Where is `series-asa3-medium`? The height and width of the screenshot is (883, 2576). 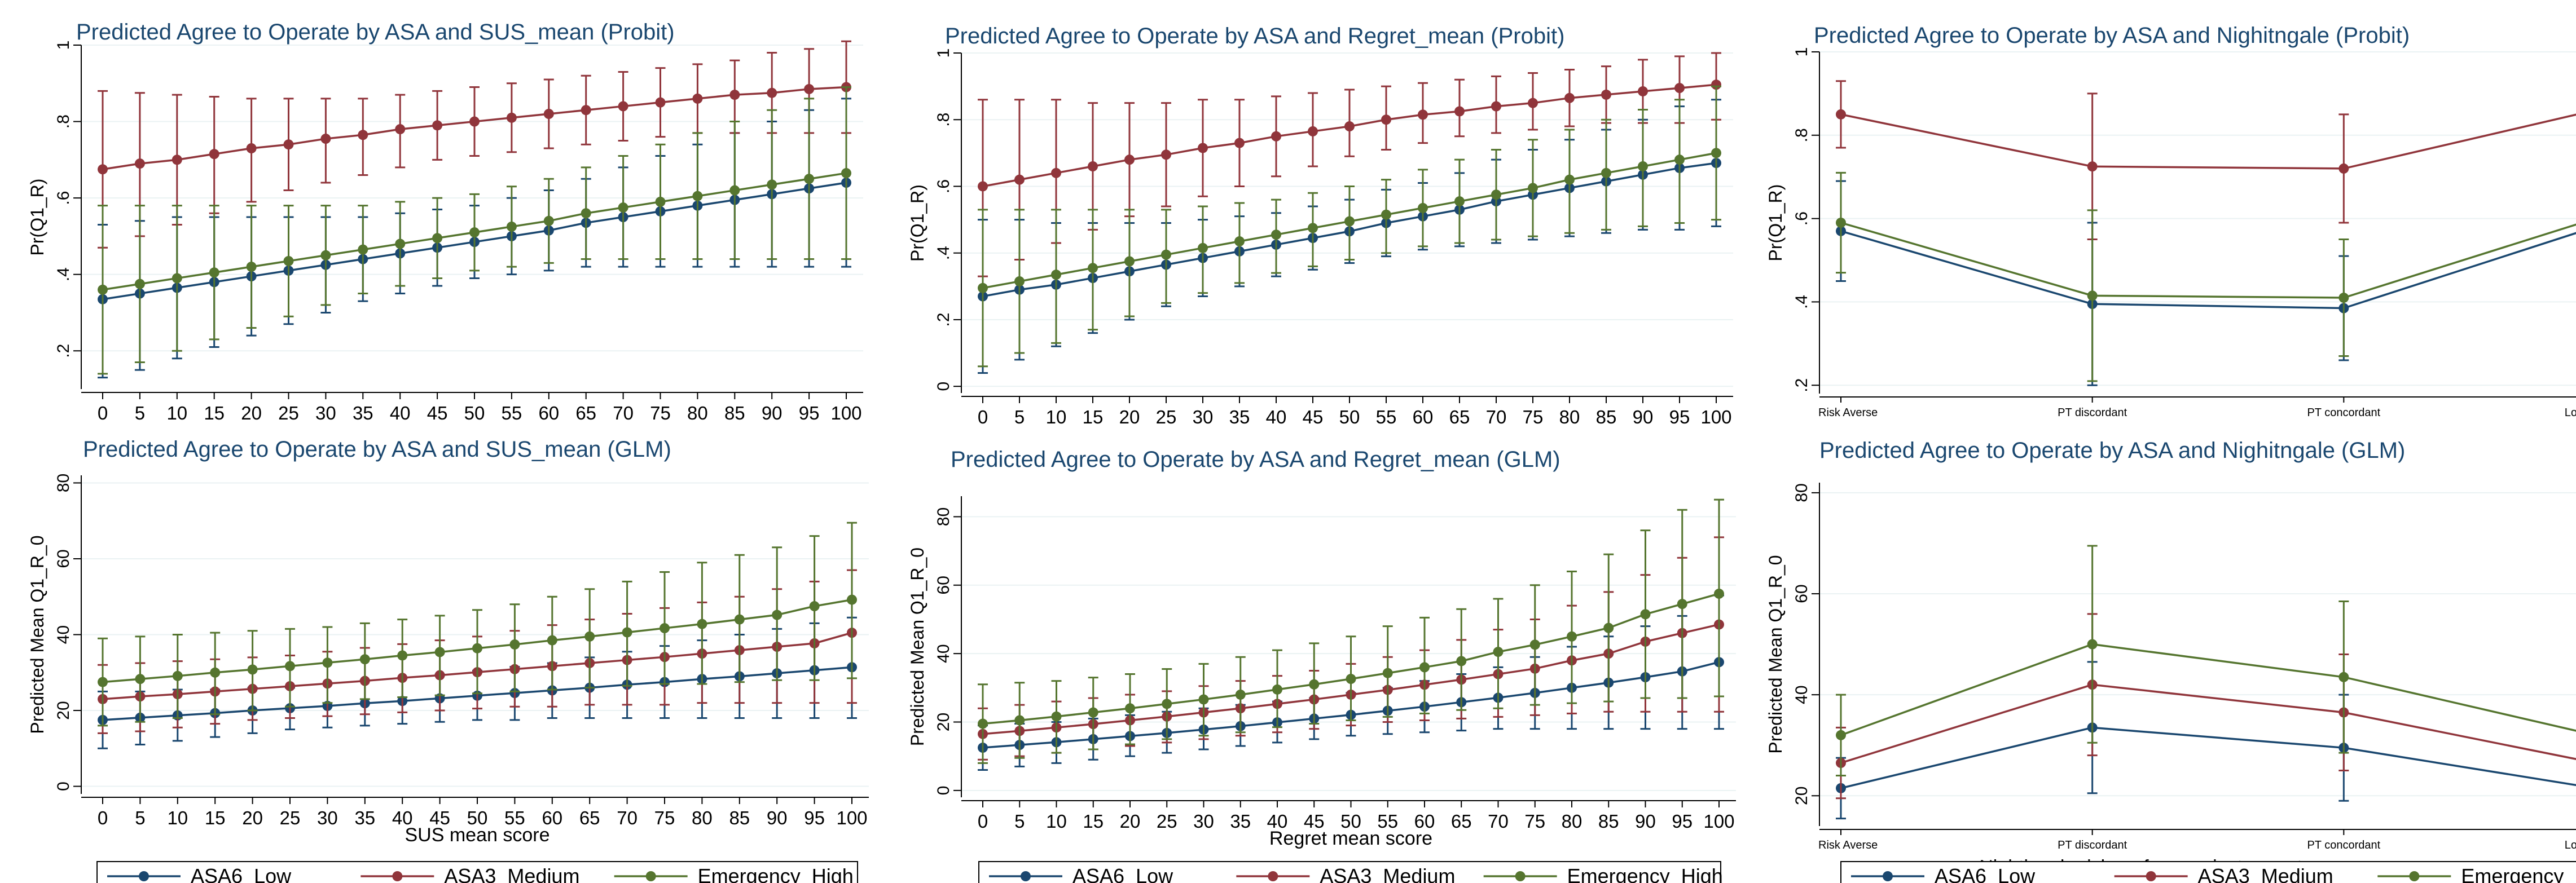
series-asa3-medium is located at coordinates (474, 144).